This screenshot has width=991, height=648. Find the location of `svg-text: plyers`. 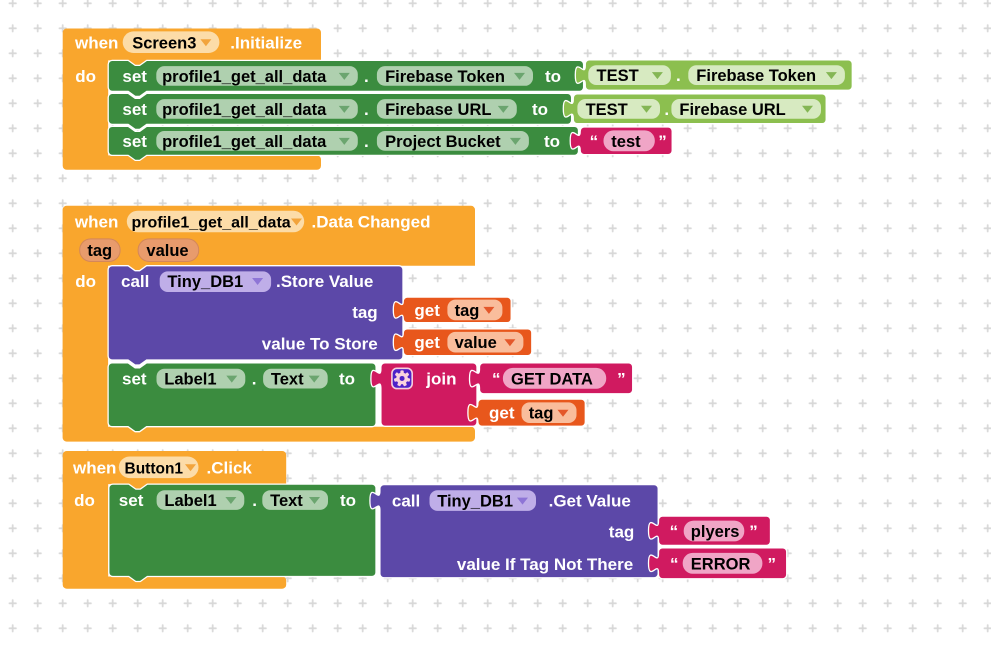

svg-text: plyers is located at coordinates (715, 532).